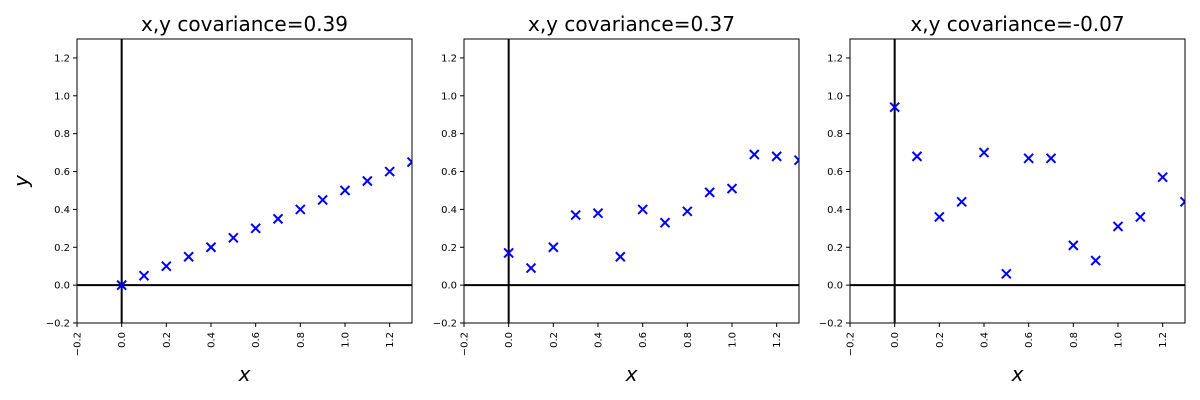  What do you see at coordinates (1017, 24) in the screenshot?
I see `chart-title: x,y covariance=-0.07` at bounding box center [1017, 24].